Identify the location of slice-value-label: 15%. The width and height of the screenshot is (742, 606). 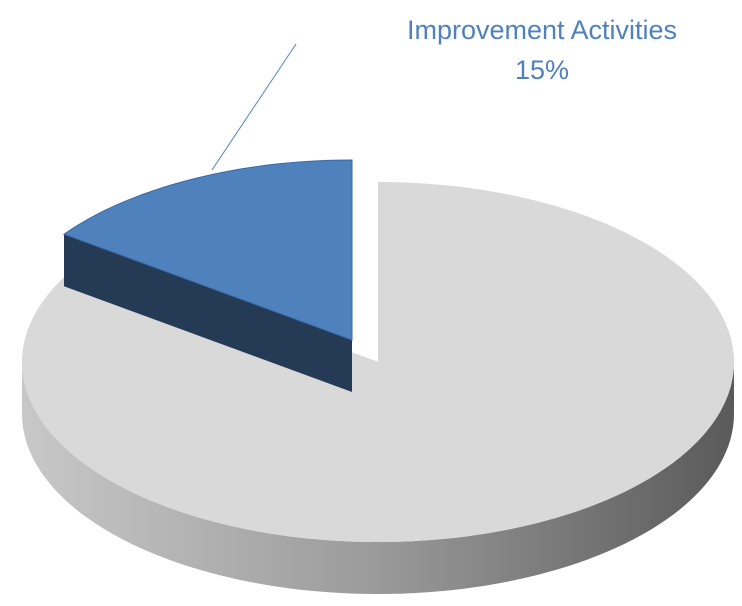
(542, 70).